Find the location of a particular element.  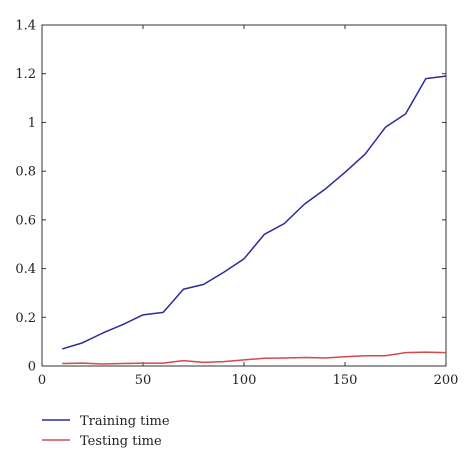

legend-label-training: Training time is located at coordinates (125, 421).